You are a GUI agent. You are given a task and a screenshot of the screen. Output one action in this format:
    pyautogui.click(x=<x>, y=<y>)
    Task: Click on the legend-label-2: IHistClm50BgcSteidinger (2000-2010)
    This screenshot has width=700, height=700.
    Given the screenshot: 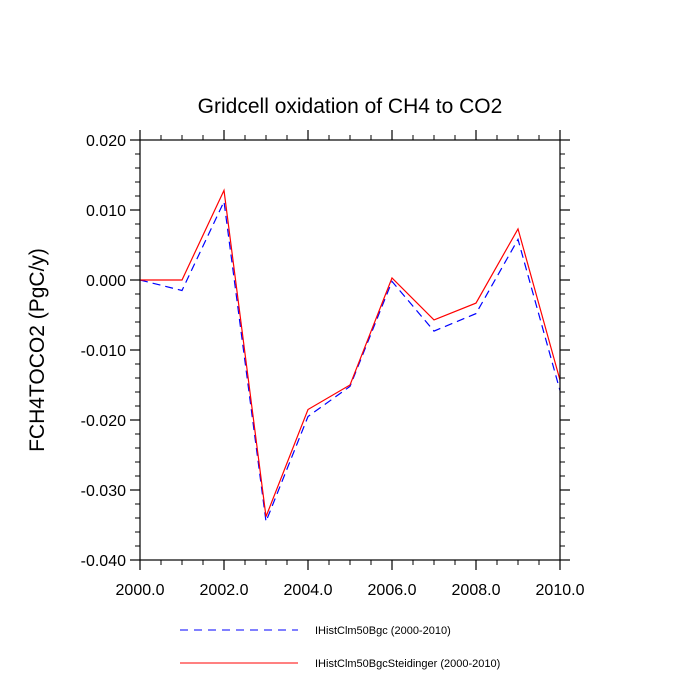 What is the action you would take?
    pyautogui.click(x=407, y=664)
    